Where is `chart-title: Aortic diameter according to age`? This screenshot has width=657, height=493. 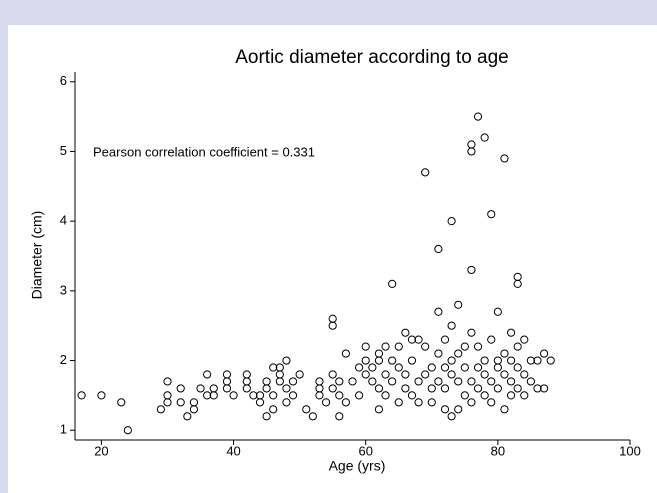
chart-title: Aortic diameter according to age is located at coordinates (372, 57).